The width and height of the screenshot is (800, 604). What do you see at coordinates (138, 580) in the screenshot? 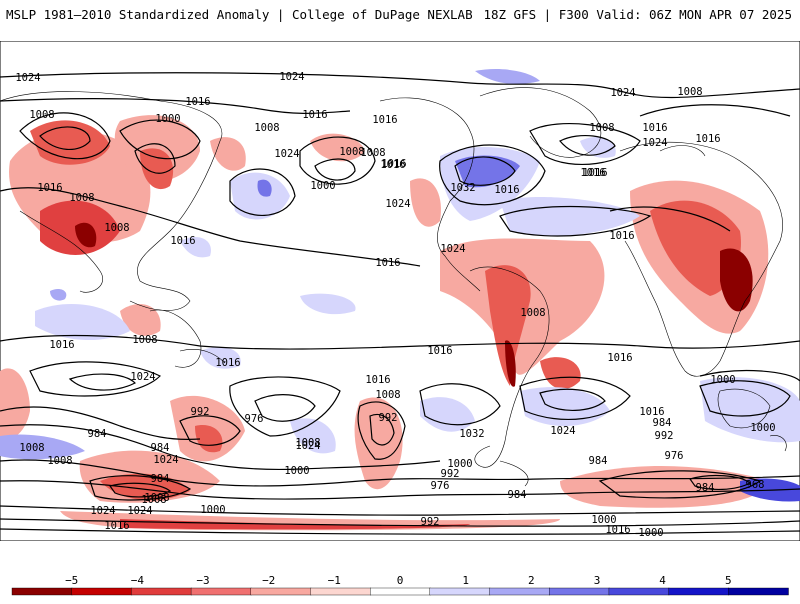
I see `colorbar-tick-label: −4` at bounding box center [138, 580].